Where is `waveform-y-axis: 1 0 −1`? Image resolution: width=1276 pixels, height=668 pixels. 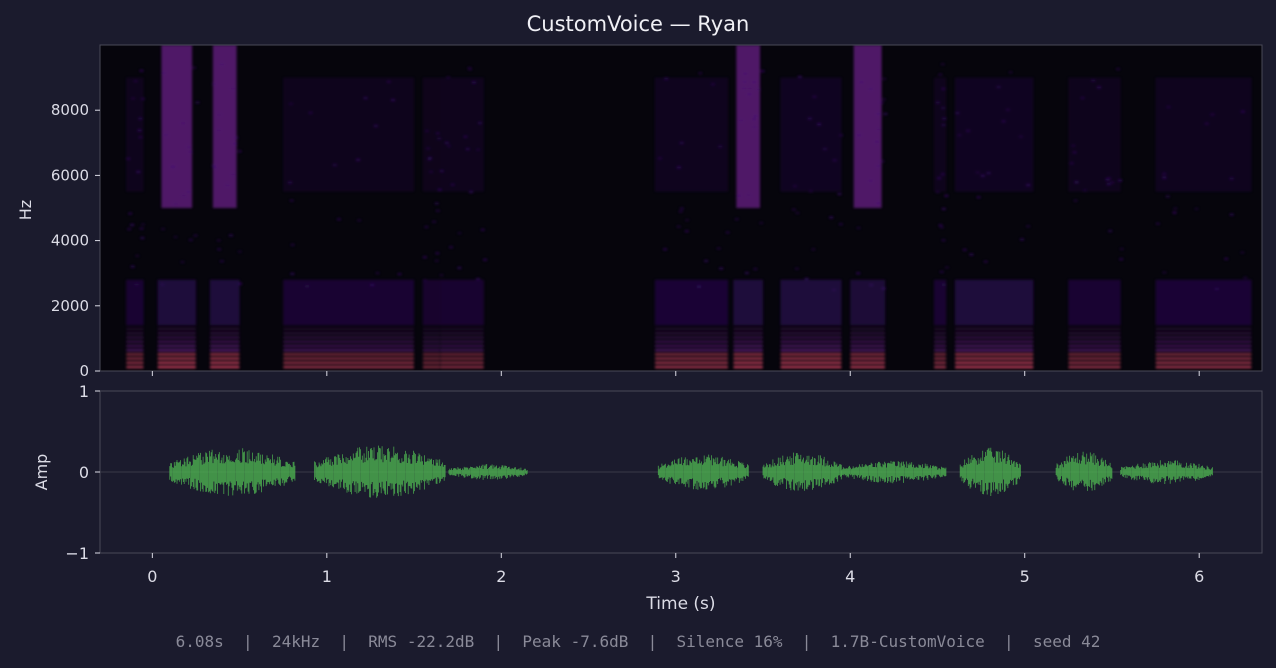
waveform-y-axis: 1 0 −1 is located at coordinates (82, 472).